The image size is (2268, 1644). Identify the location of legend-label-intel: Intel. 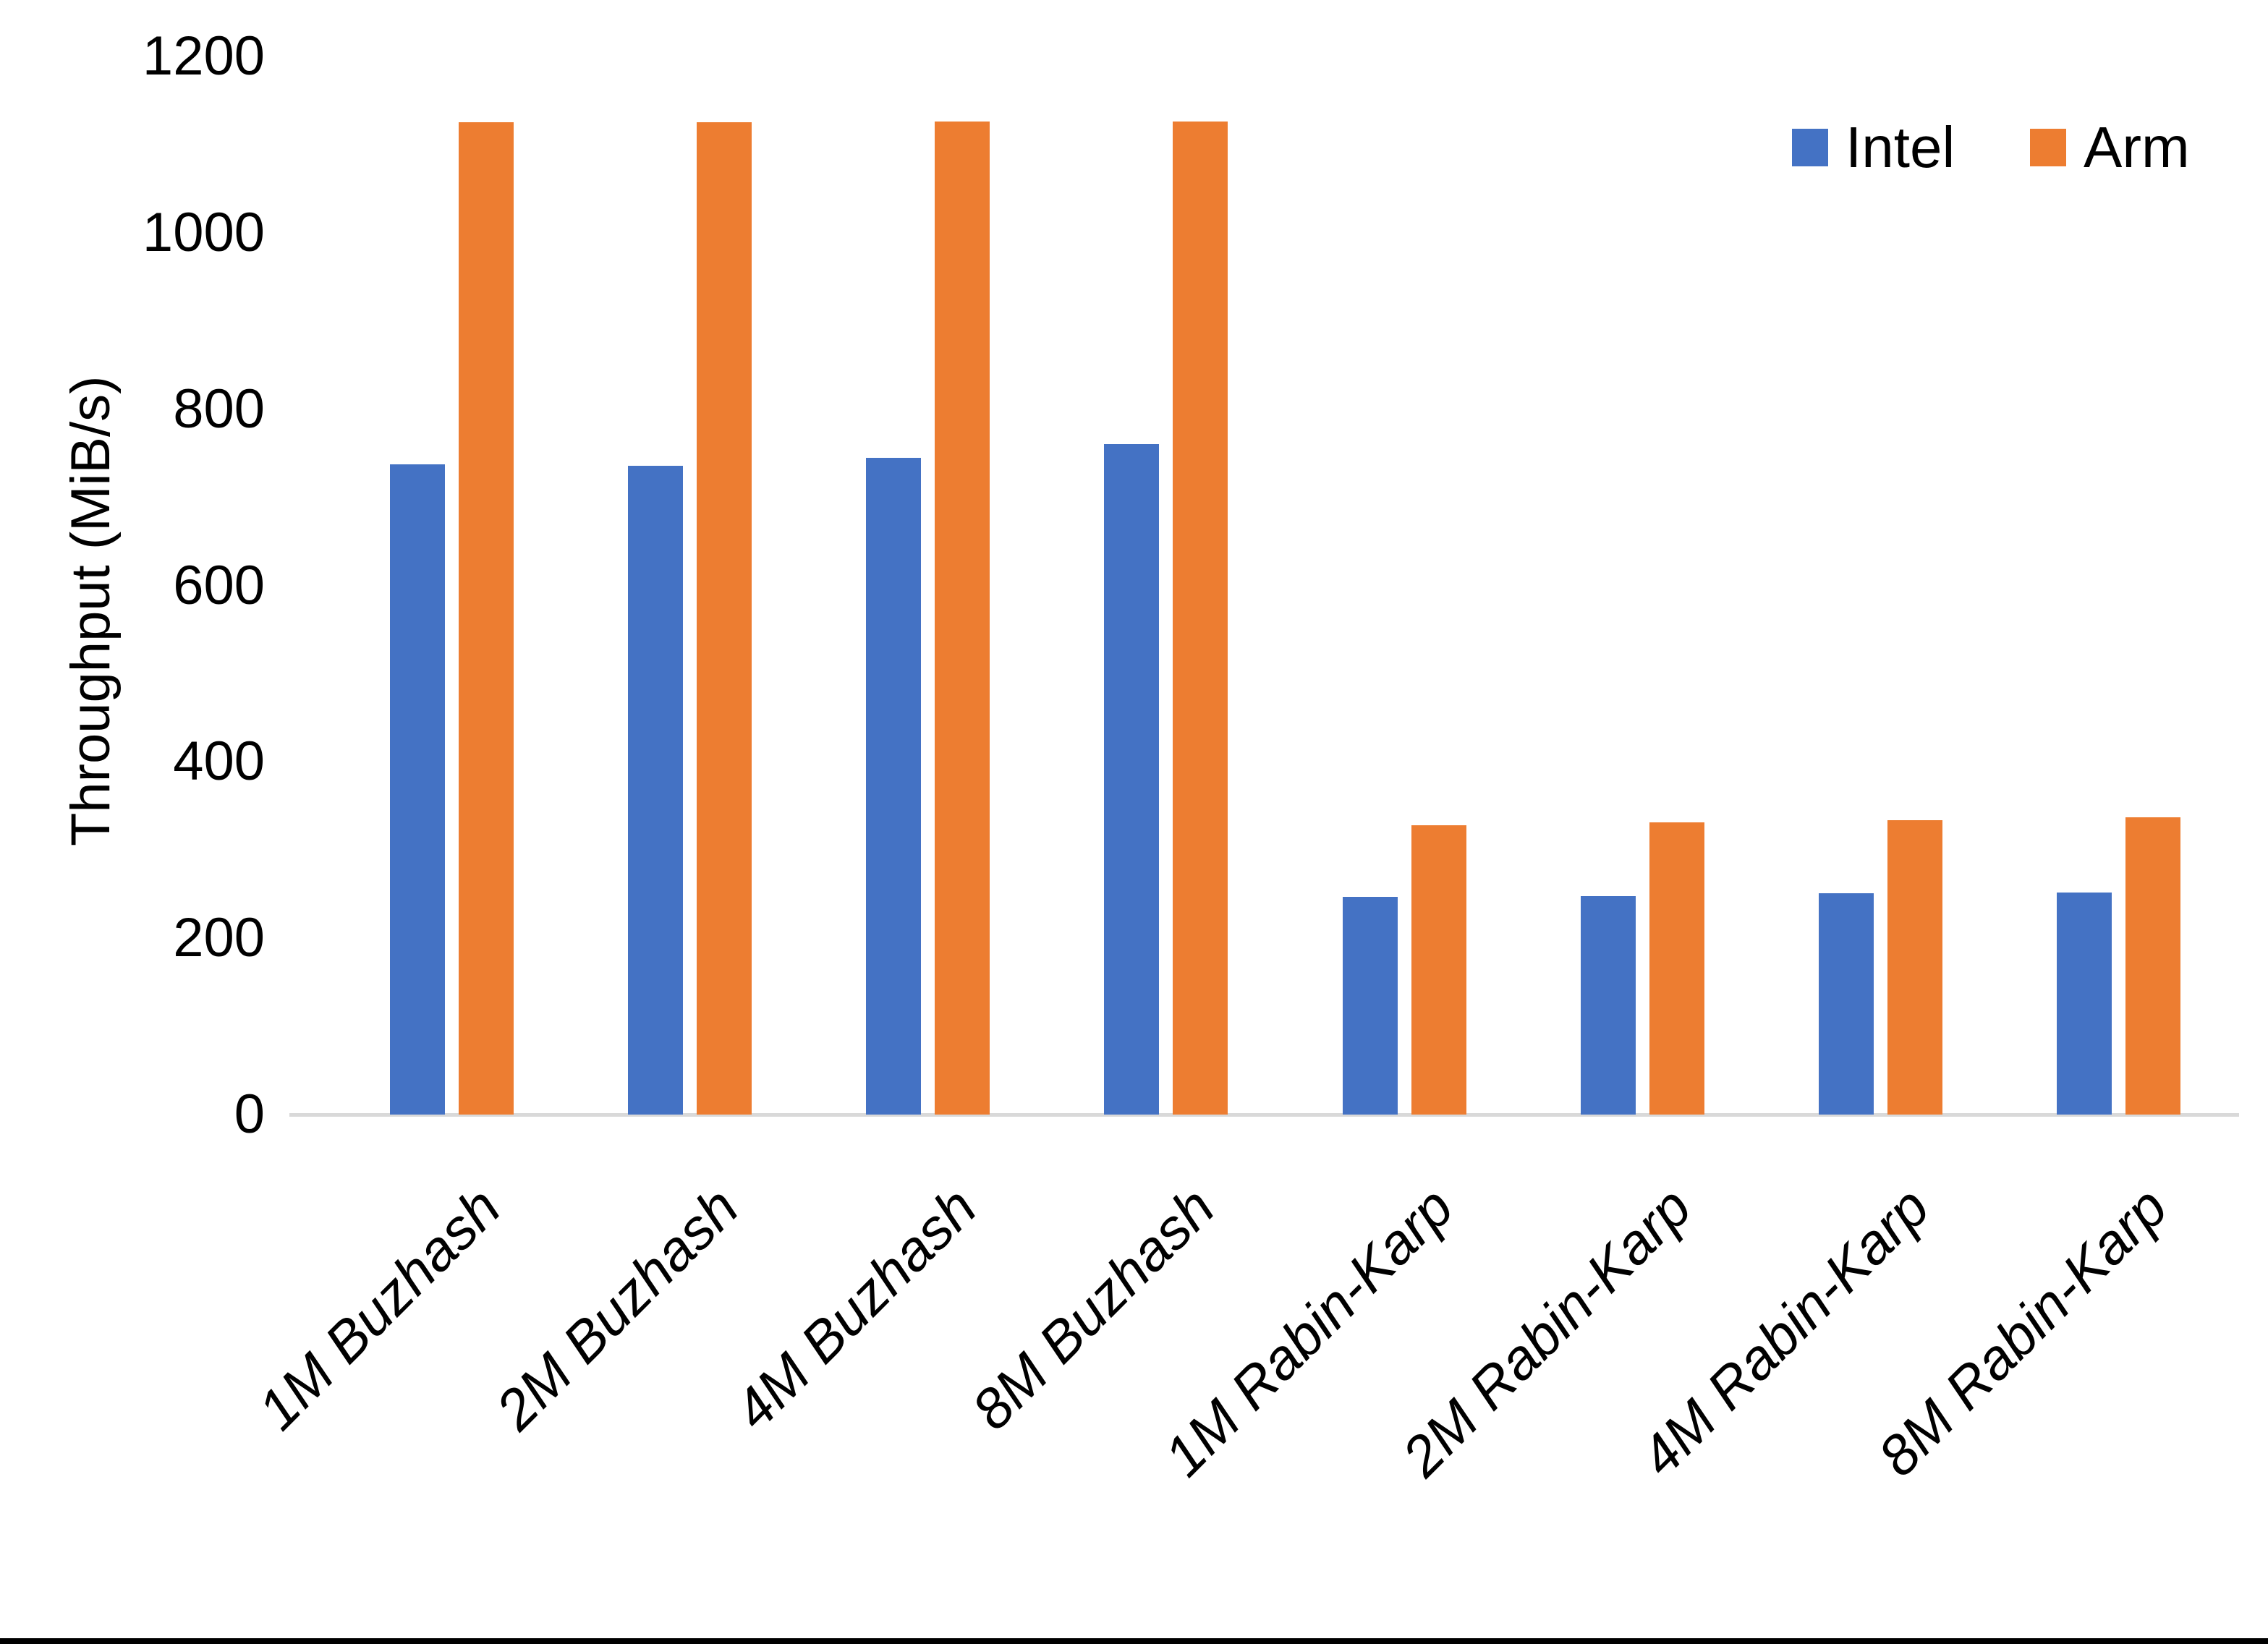
(1901, 147).